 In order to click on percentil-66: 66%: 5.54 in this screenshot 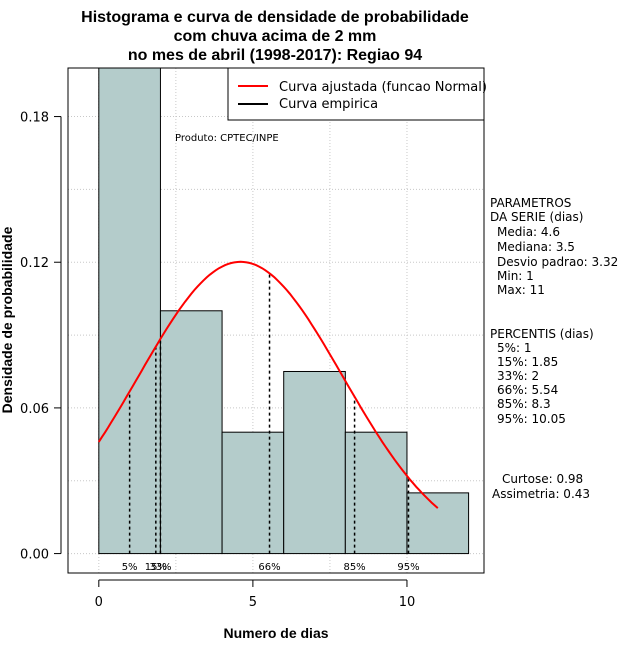, I will do `click(527, 390)`.